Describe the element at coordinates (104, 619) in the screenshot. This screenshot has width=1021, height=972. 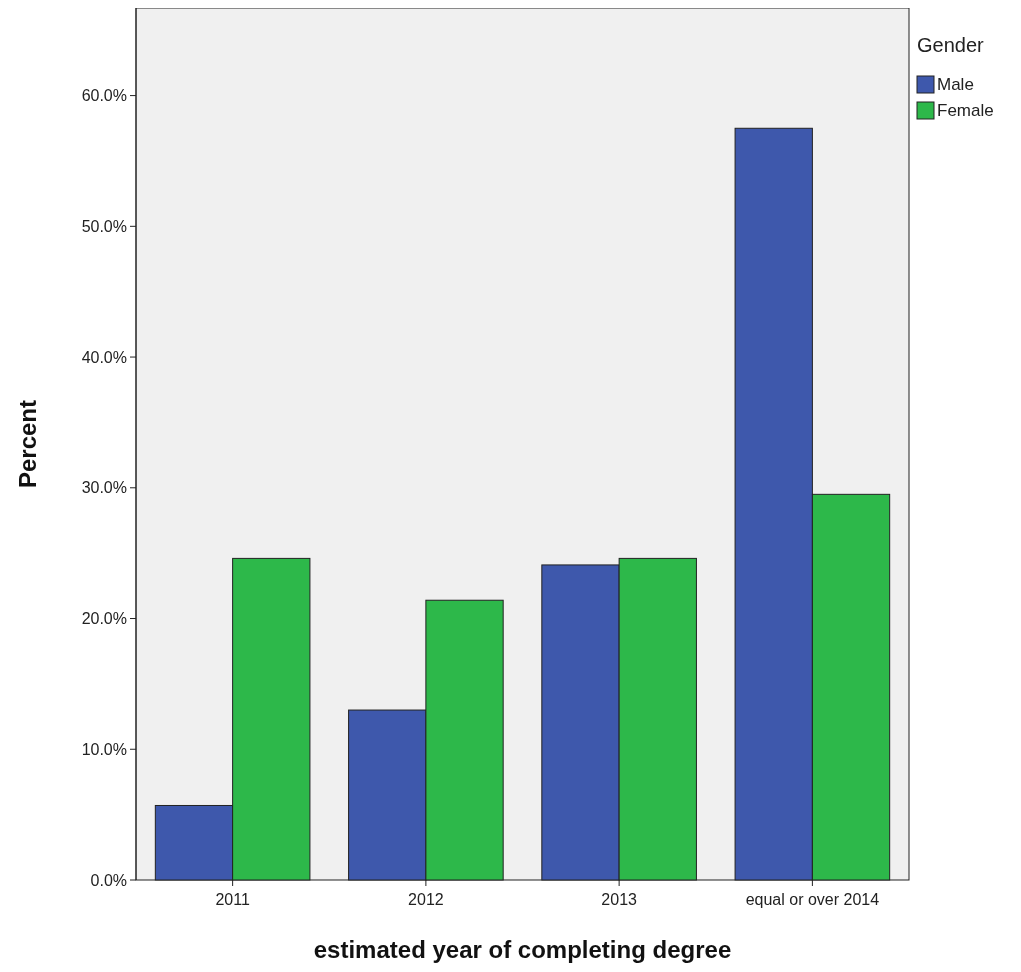
I see `y-tick-label: 20.0%` at that location.